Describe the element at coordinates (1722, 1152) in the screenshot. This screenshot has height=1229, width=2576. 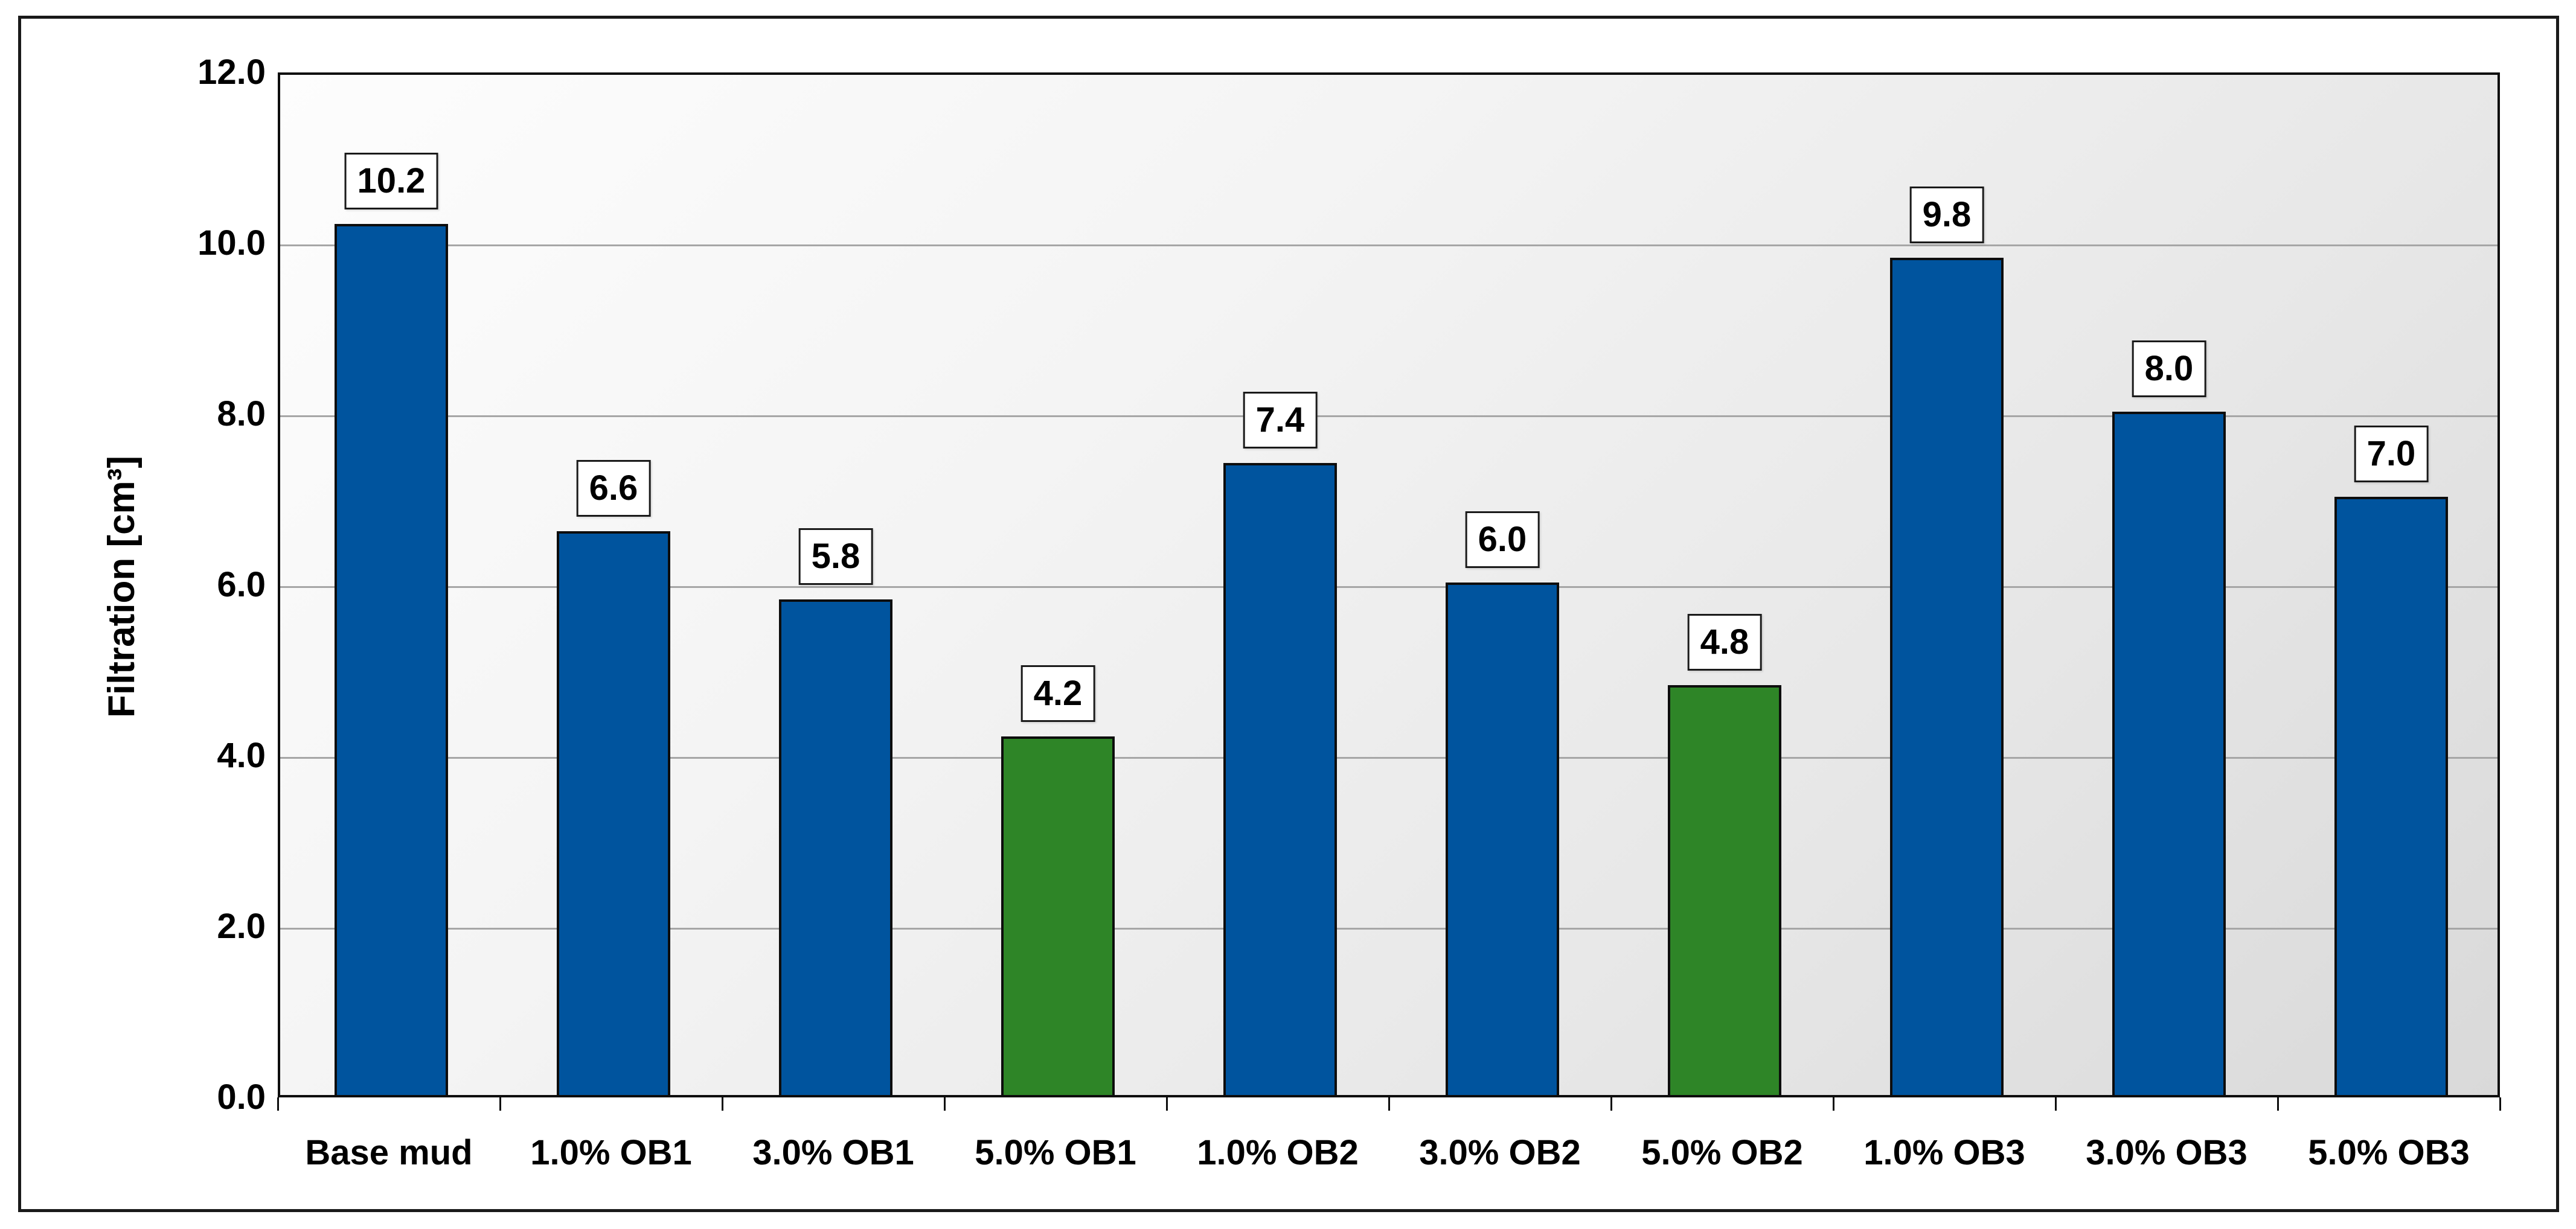
I see `x-axis-label-5-0-ob2: 5.0% OB2` at that location.